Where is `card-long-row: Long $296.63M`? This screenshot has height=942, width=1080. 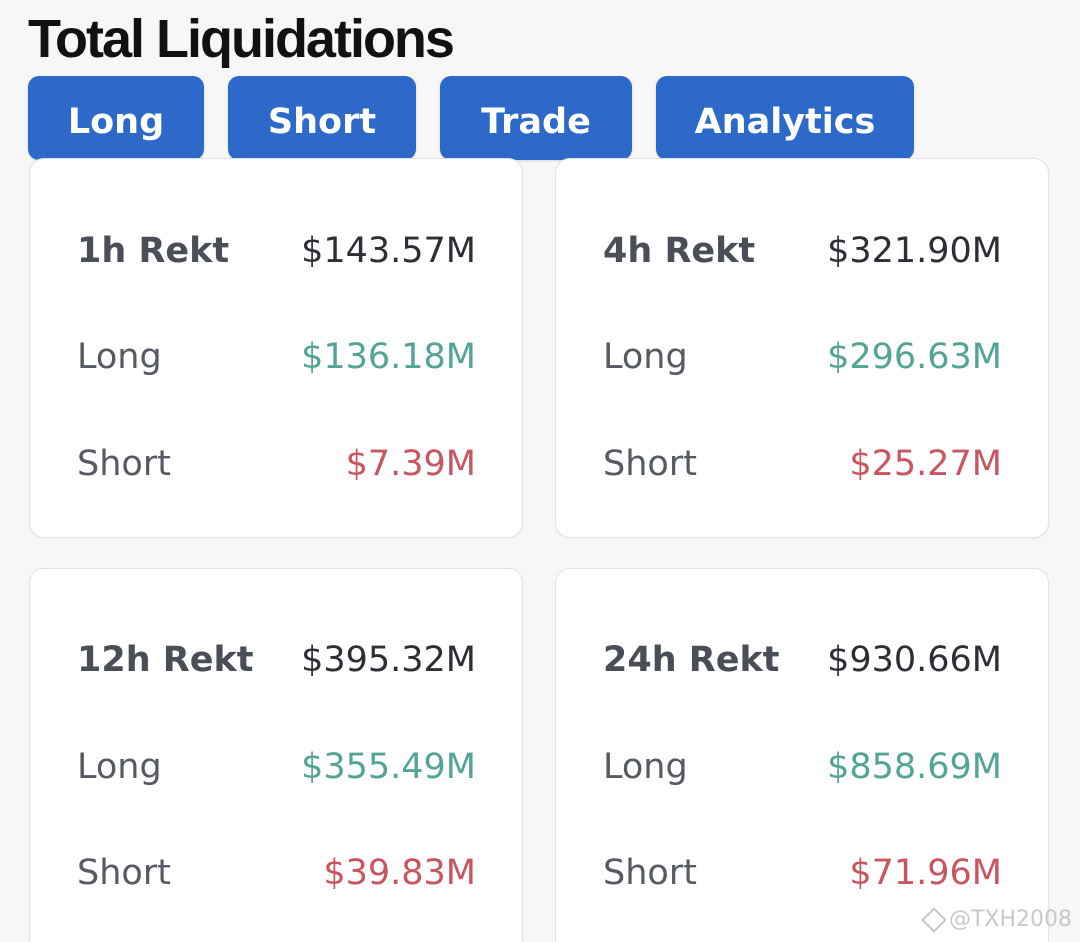 card-long-row: Long $296.63M is located at coordinates (802, 357).